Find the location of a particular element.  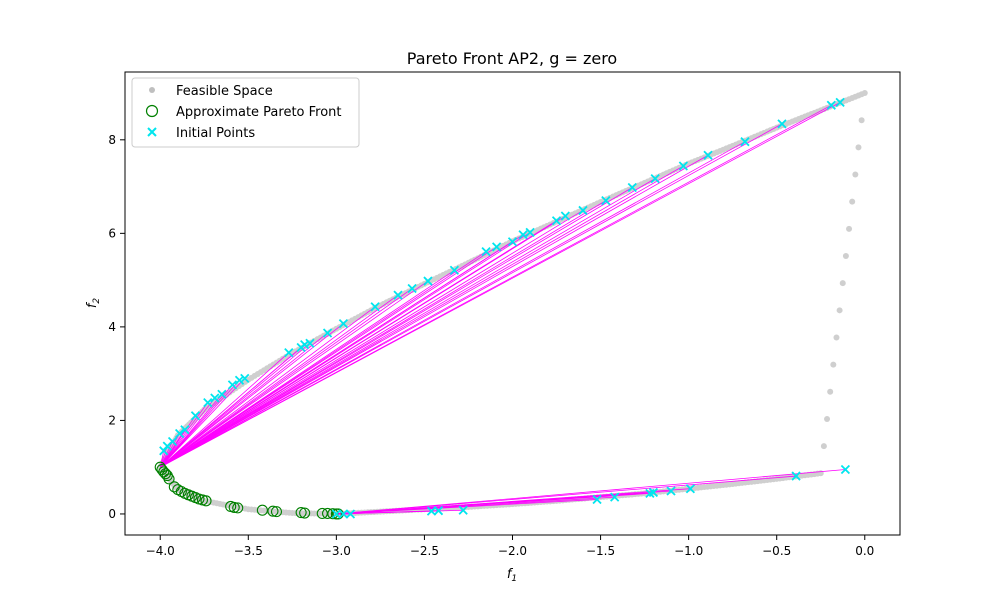

legend-initial-marker is located at coordinates (152, 132).